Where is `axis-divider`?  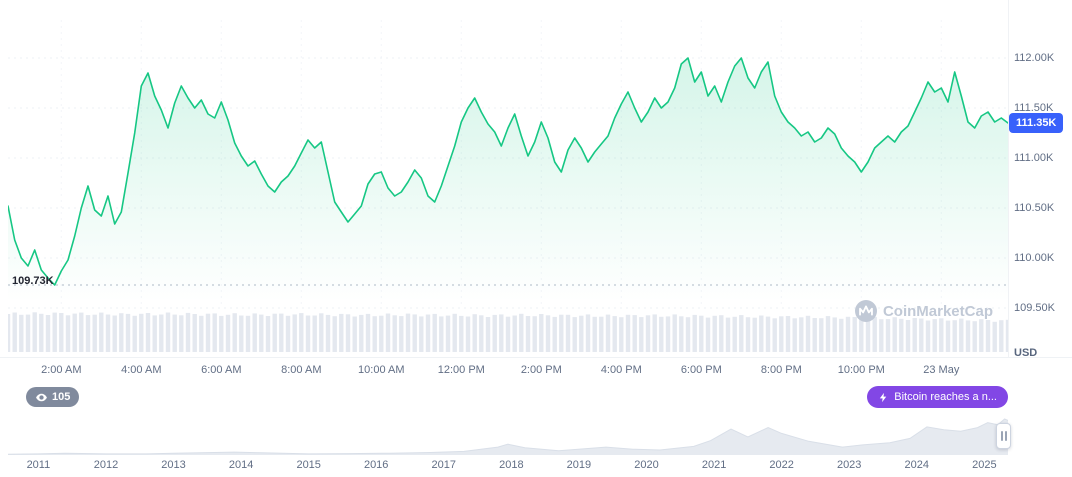
axis-divider is located at coordinates (536, 357).